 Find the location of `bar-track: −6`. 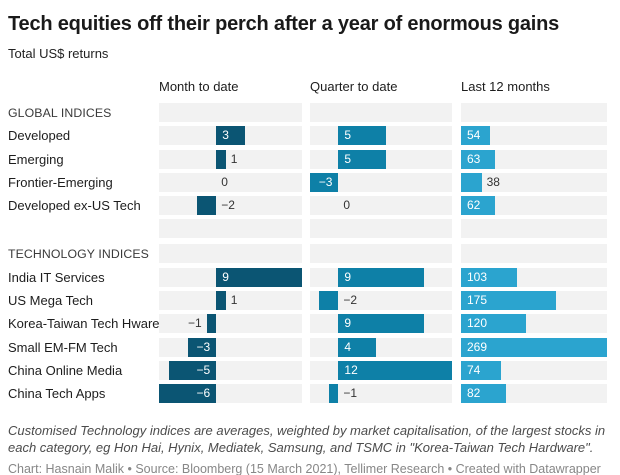

bar-track: −6 is located at coordinates (230, 394).